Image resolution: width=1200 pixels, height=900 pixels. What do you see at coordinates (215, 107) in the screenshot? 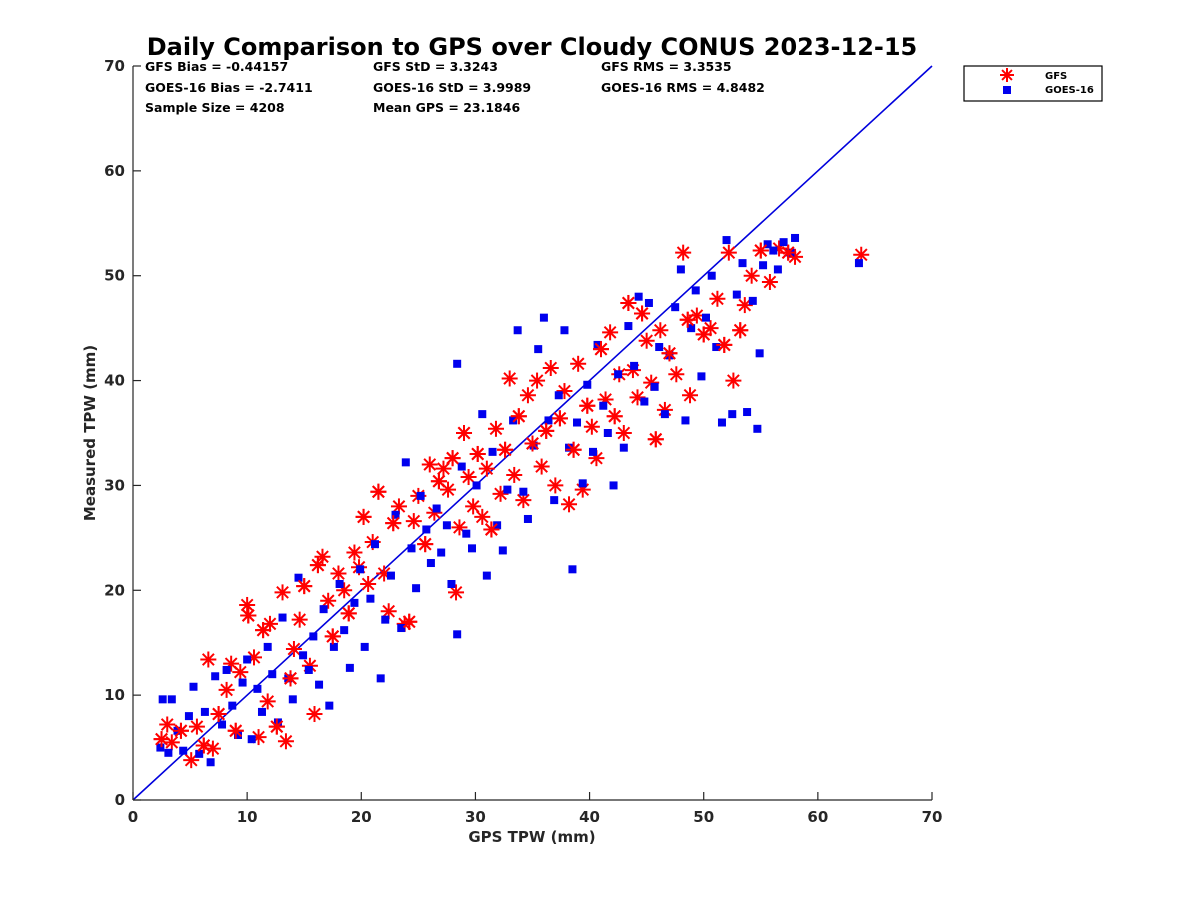
I see `stat-sample-size: Sample Size = 4208` at bounding box center [215, 107].